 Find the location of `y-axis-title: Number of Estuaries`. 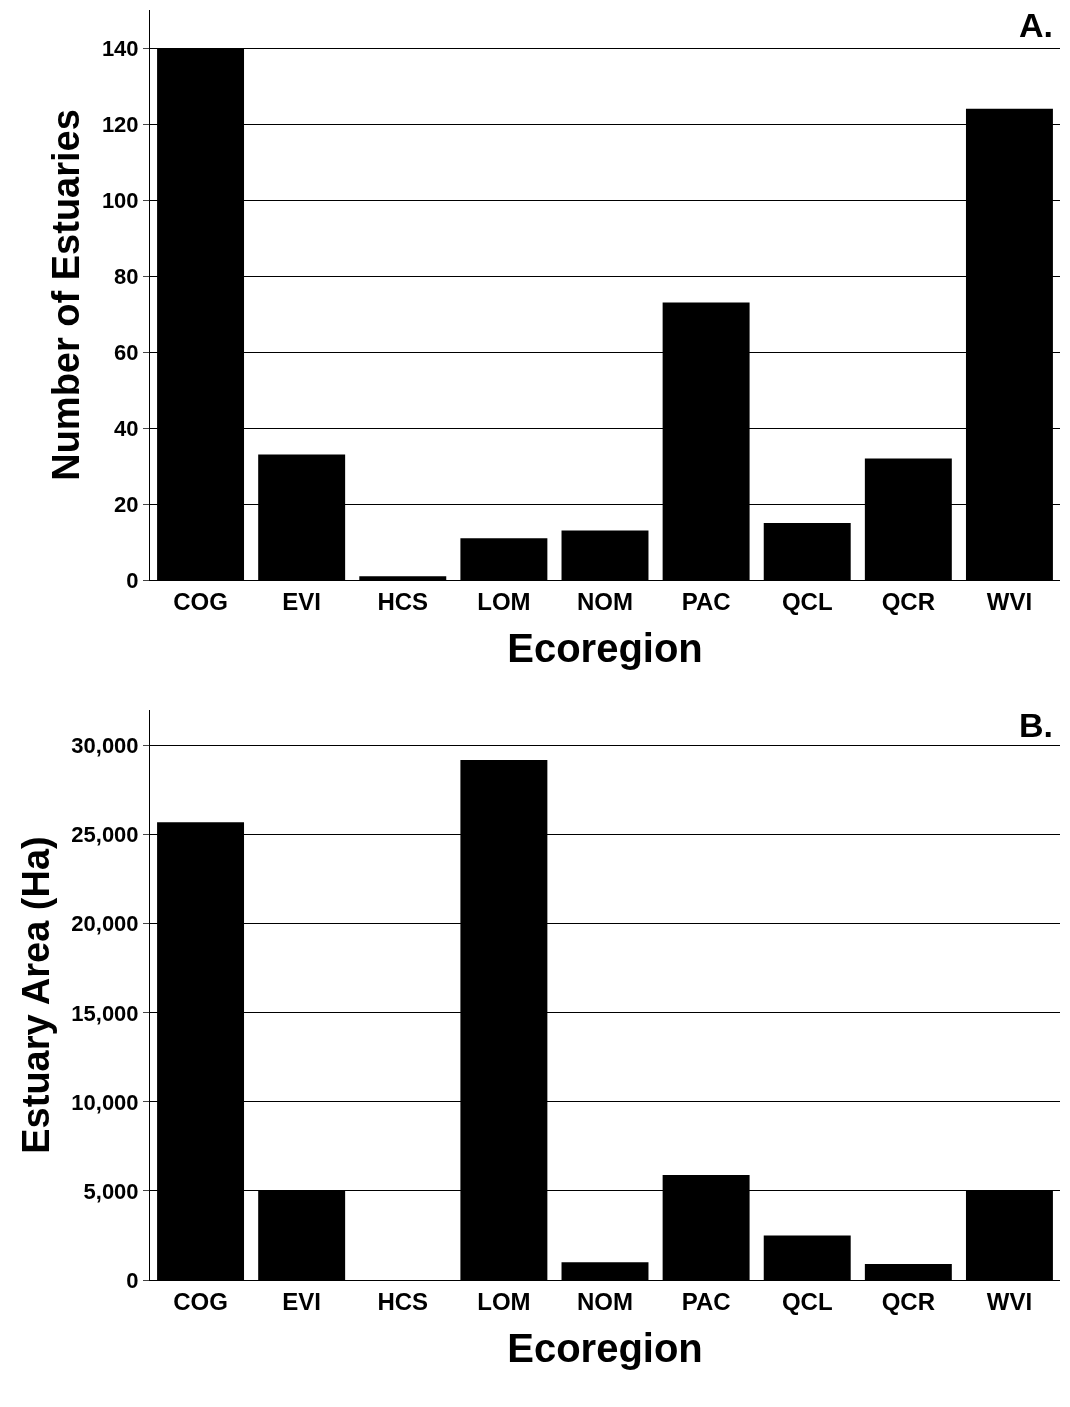

y-axis-title: Number of Estuaries is located at coordinates (66, 295).